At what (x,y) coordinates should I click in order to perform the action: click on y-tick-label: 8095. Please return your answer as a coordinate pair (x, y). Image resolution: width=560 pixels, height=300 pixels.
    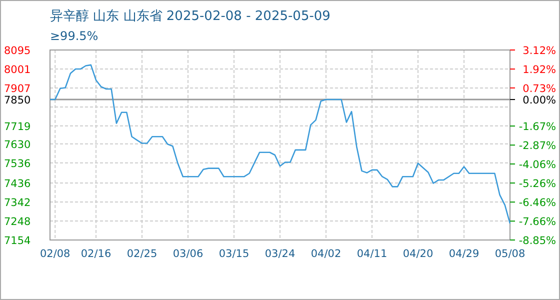
    Looking at the image, I should click on (17, 51).